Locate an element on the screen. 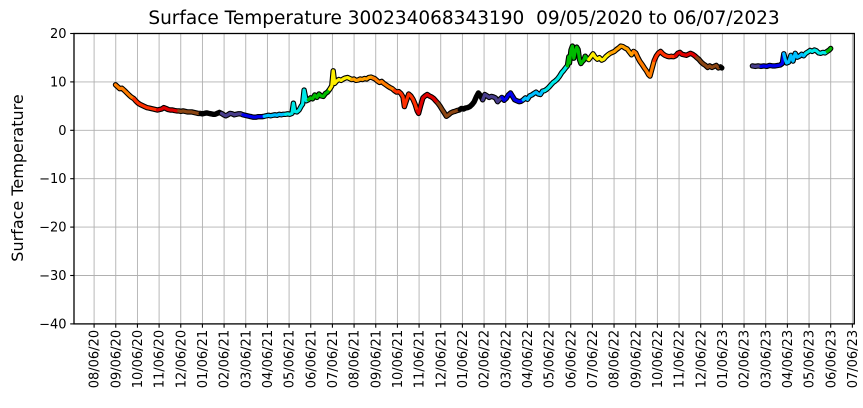 The width and height of the screenshot is (863, 408). x-tick-label: 02/06/23 is located at coordinates (745, 359).